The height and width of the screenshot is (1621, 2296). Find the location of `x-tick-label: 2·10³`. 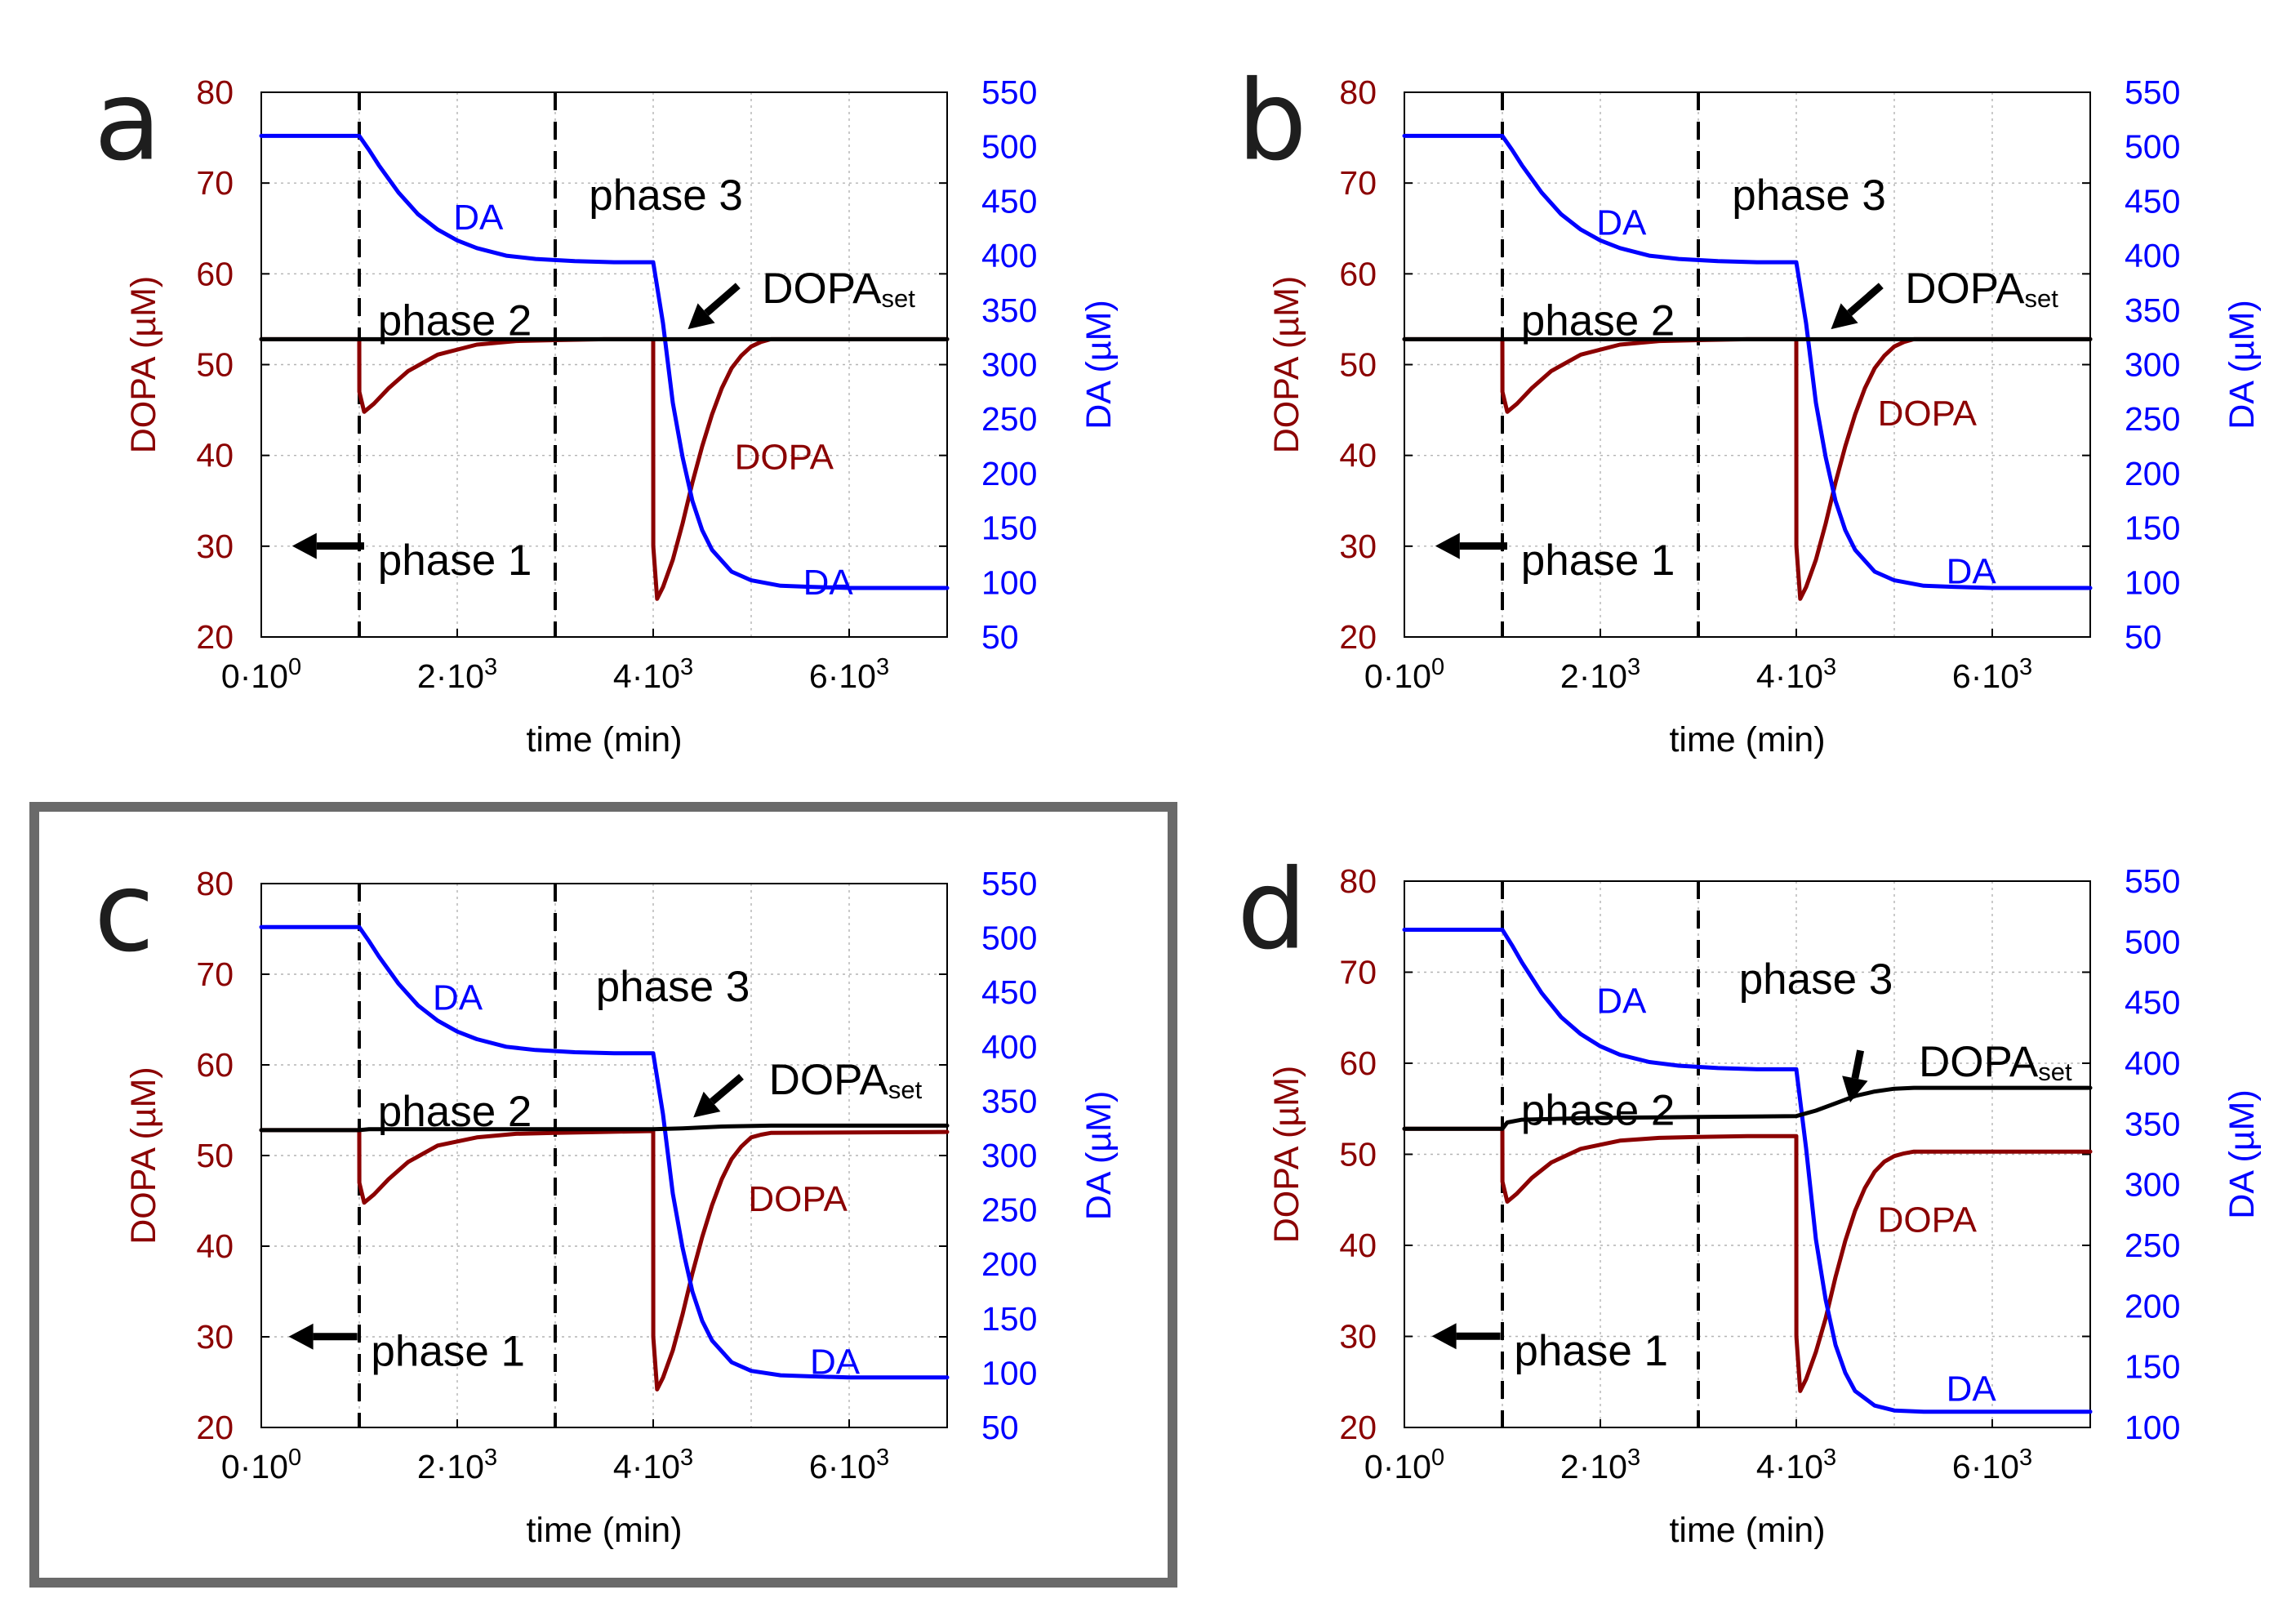

x-tick-label: 2·10³ is located at coordinates (1600, 674).